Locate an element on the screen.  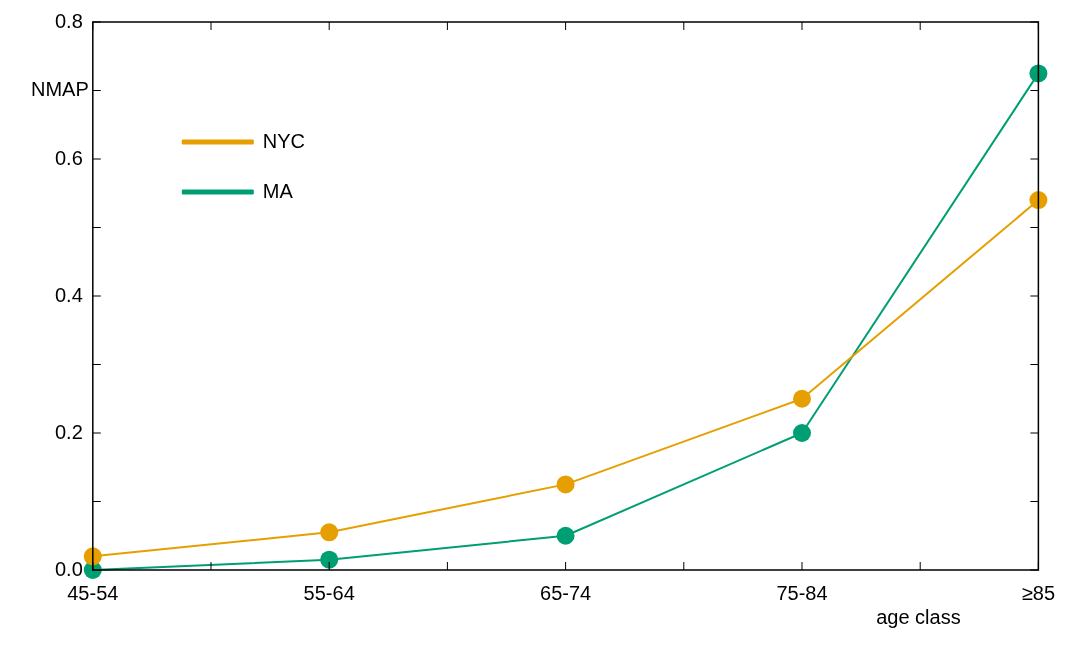
x-tick-label: ≥85 is located at coordinates (1038, 592).